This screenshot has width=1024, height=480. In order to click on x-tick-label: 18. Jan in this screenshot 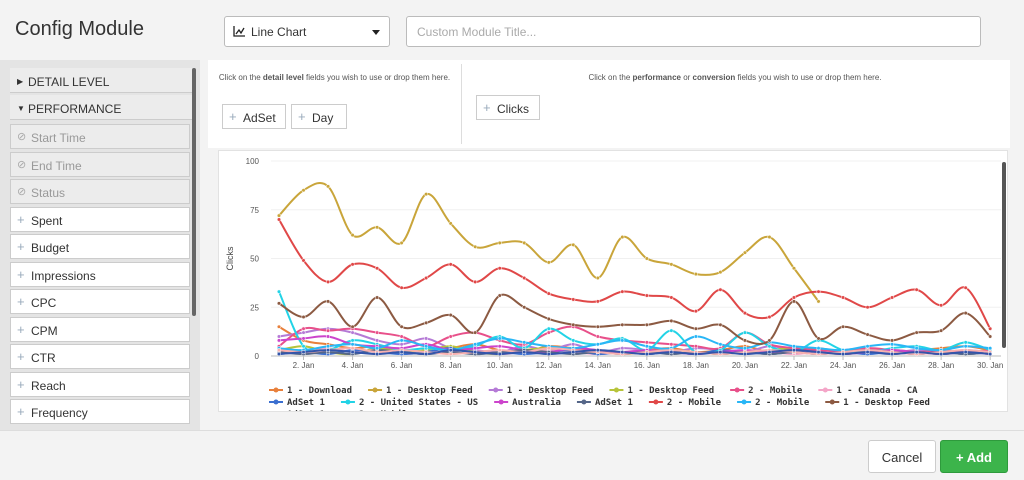, I will do `click(696, 365)`.